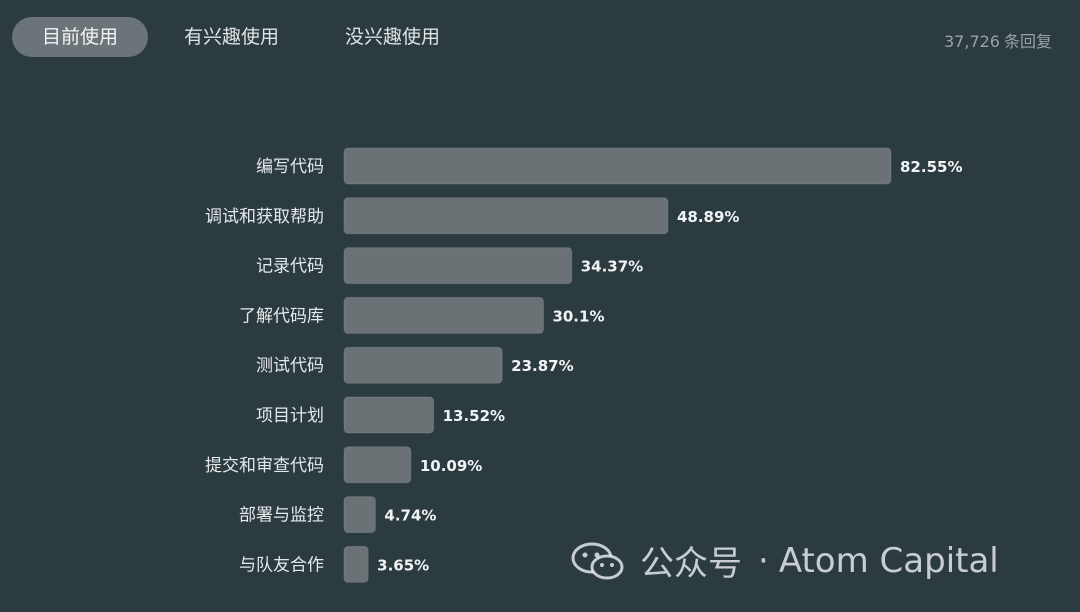  I want to click on category-label: 编写代码, so click(290, 167).